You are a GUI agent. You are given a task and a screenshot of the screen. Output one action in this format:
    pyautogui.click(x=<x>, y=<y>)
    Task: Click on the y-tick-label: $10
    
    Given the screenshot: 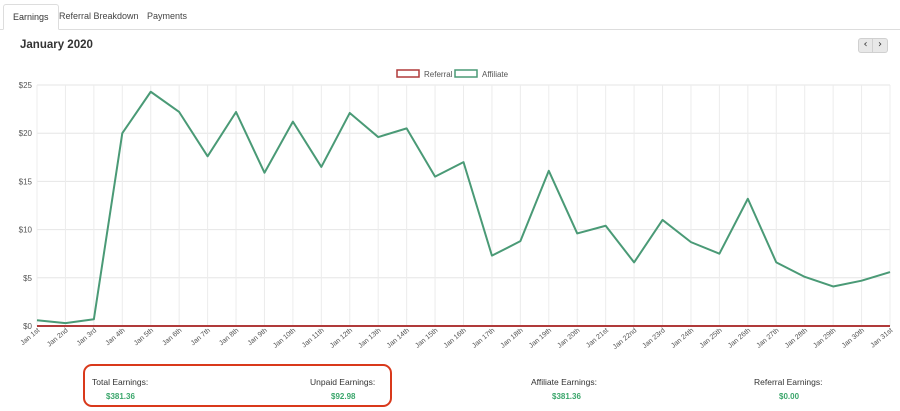 What is the action you would take?
    pyautogui.click(x=26, y=230)
    